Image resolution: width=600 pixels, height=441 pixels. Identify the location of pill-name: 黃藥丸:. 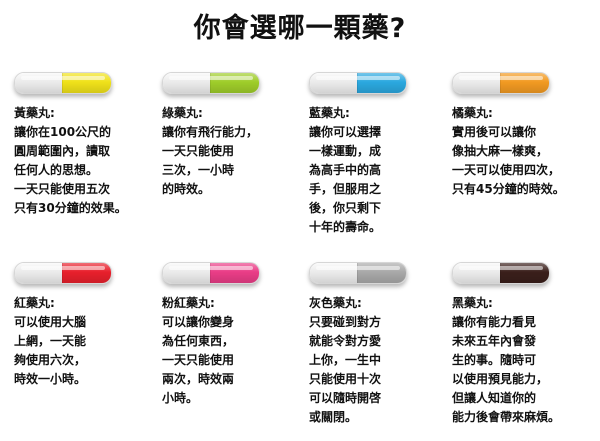
(34, 113).